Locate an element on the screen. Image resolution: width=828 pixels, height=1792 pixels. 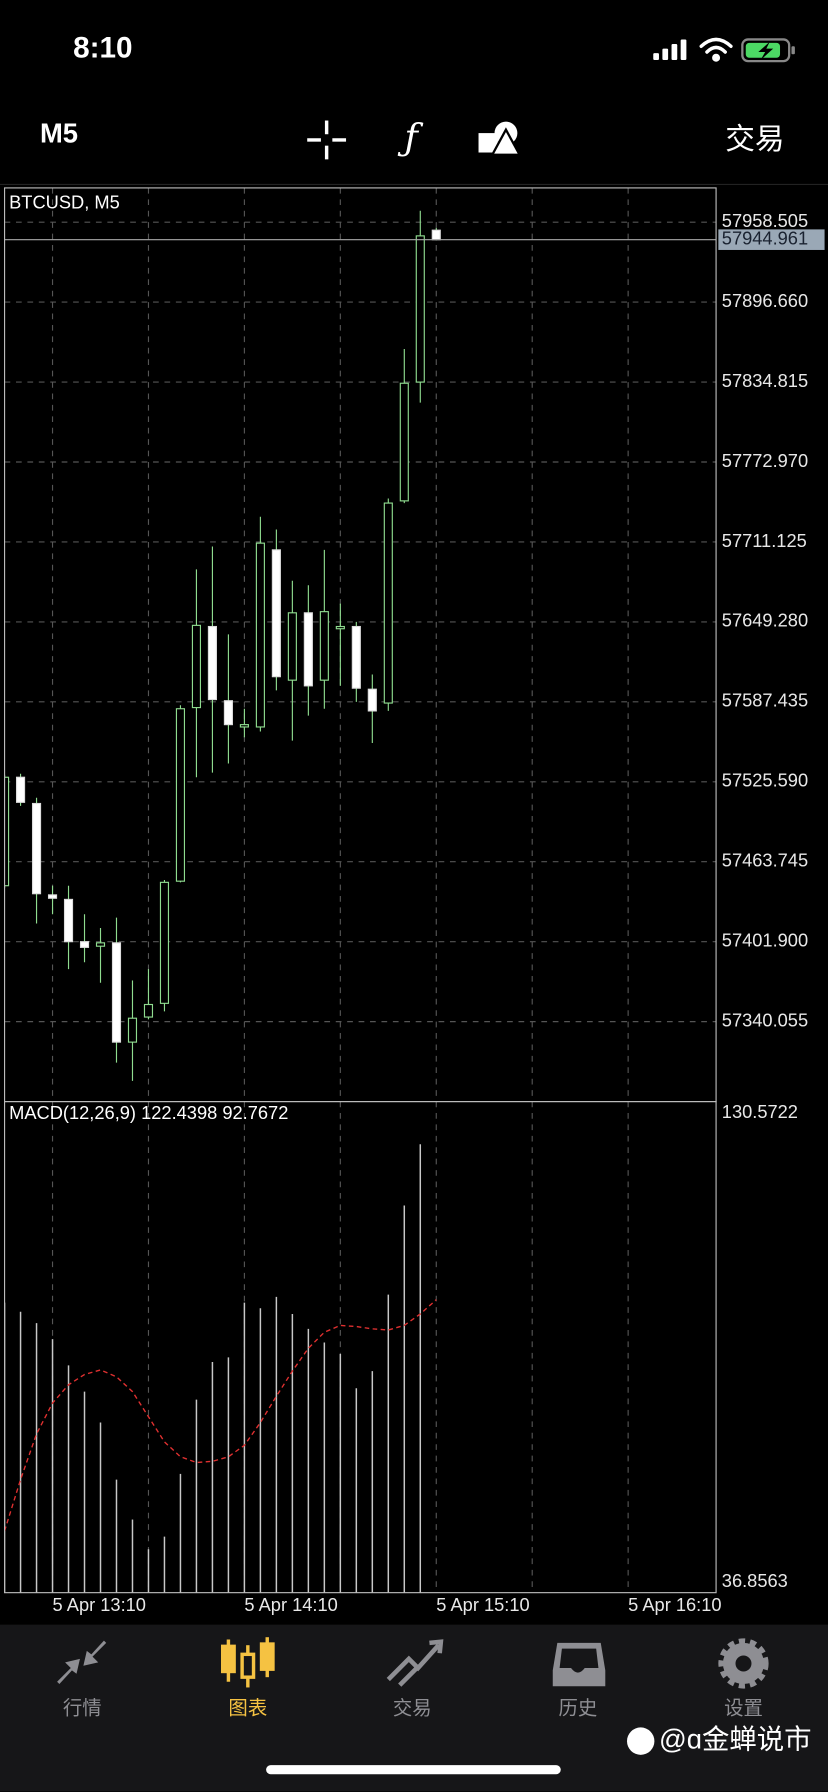
chart-icon is located at coordinates (247, 1662).